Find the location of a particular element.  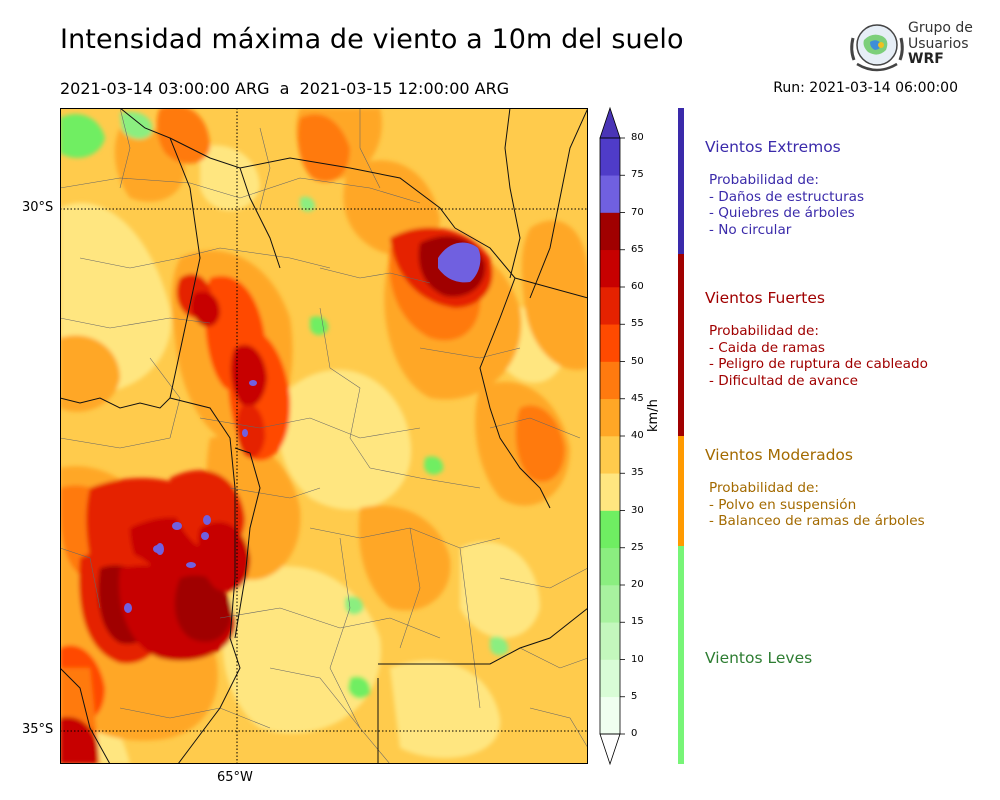

category-detail-line: - Caida de ramas is located at coordinates (767, 347).